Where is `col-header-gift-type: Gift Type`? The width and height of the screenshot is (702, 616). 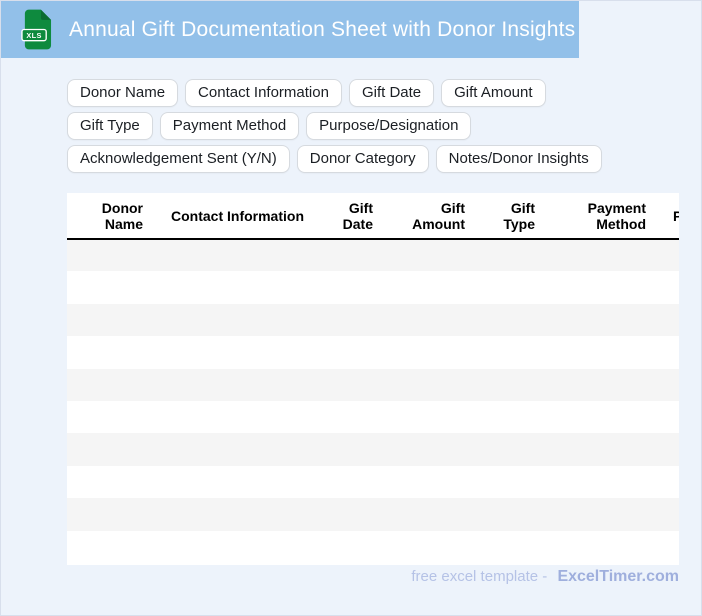
col-header-gift-type: Gift Type is located at coordinates (513, 216).